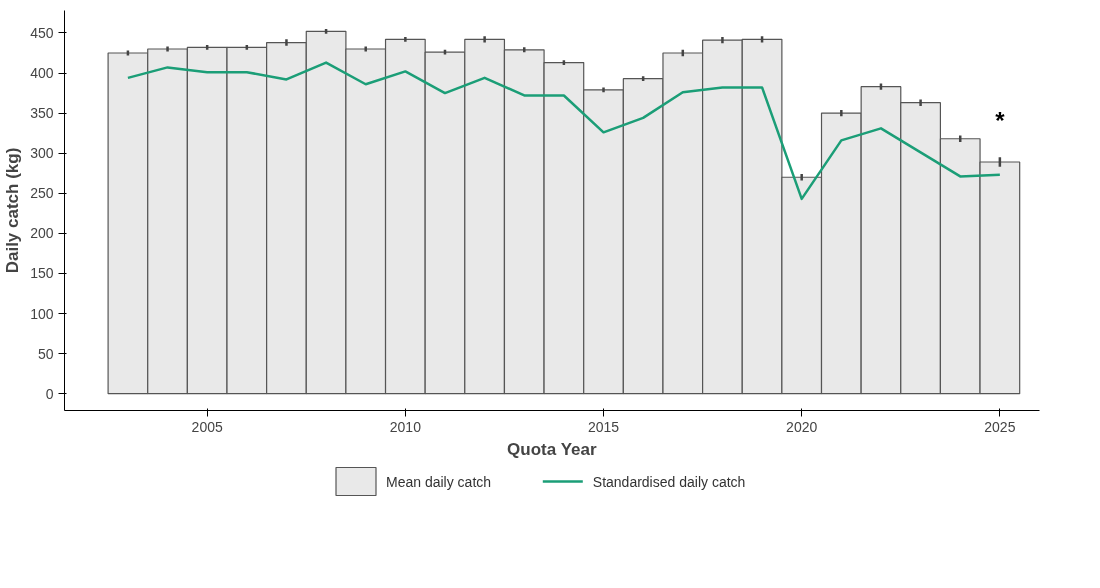 The image size is (1100, 588). What do you see at coordinates (49, 393) in the screenshot?
I see `y-tick-label: 0` at bounding box center [49, 393].